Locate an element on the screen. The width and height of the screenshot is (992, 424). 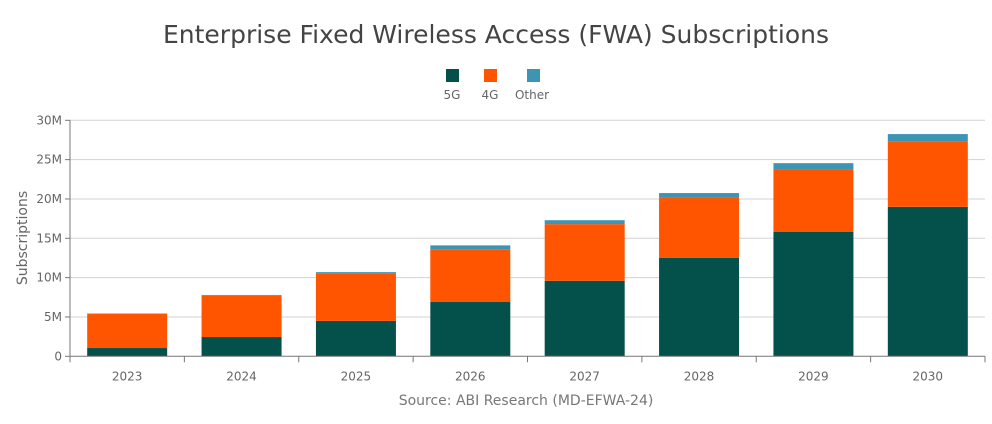
x-tick-label: 2030 is located at coordinates (928, 376).